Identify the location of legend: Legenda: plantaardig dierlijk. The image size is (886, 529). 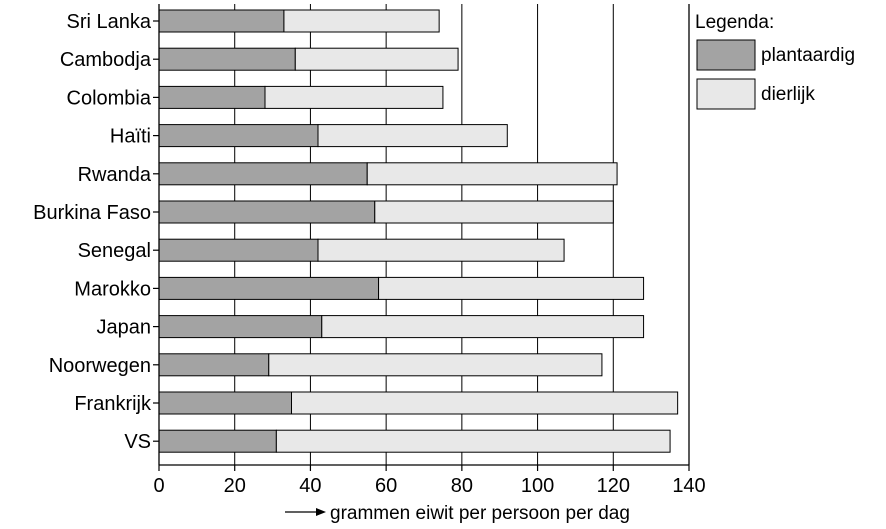
(775, 61).